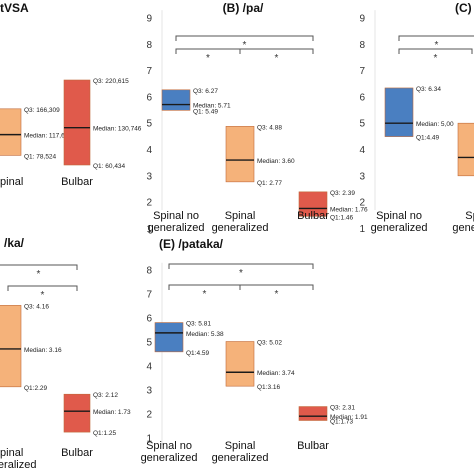 The image size is (474, 474). Describe the element at coordinates (48, 136) in the screenshot. I see `median-label: Median: 117,681` at that location.